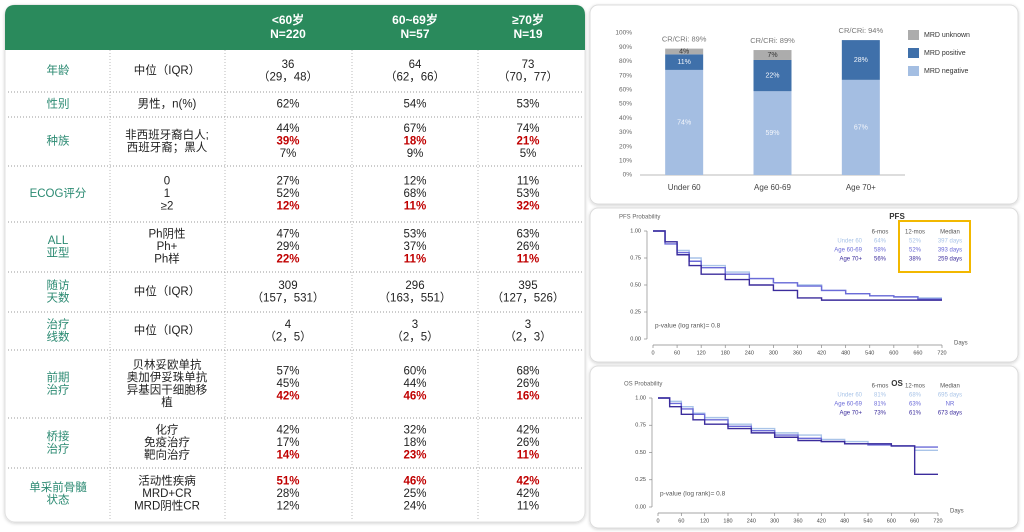 The image size is (1024, 532). Describe the element at coordinates (287, 182) in the screenshot. I see `table-cell: 27%` at that location.